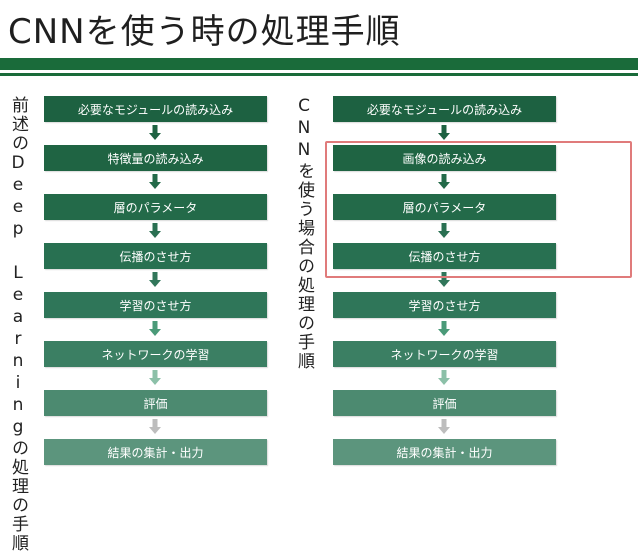 Image resolution: width=638 pixels, height=553 pixels. What do you see at coordinates (444, 452) in the screenshot?
I see `right-step-8: 結果の集計・出力` at bounding box center [444, 452].